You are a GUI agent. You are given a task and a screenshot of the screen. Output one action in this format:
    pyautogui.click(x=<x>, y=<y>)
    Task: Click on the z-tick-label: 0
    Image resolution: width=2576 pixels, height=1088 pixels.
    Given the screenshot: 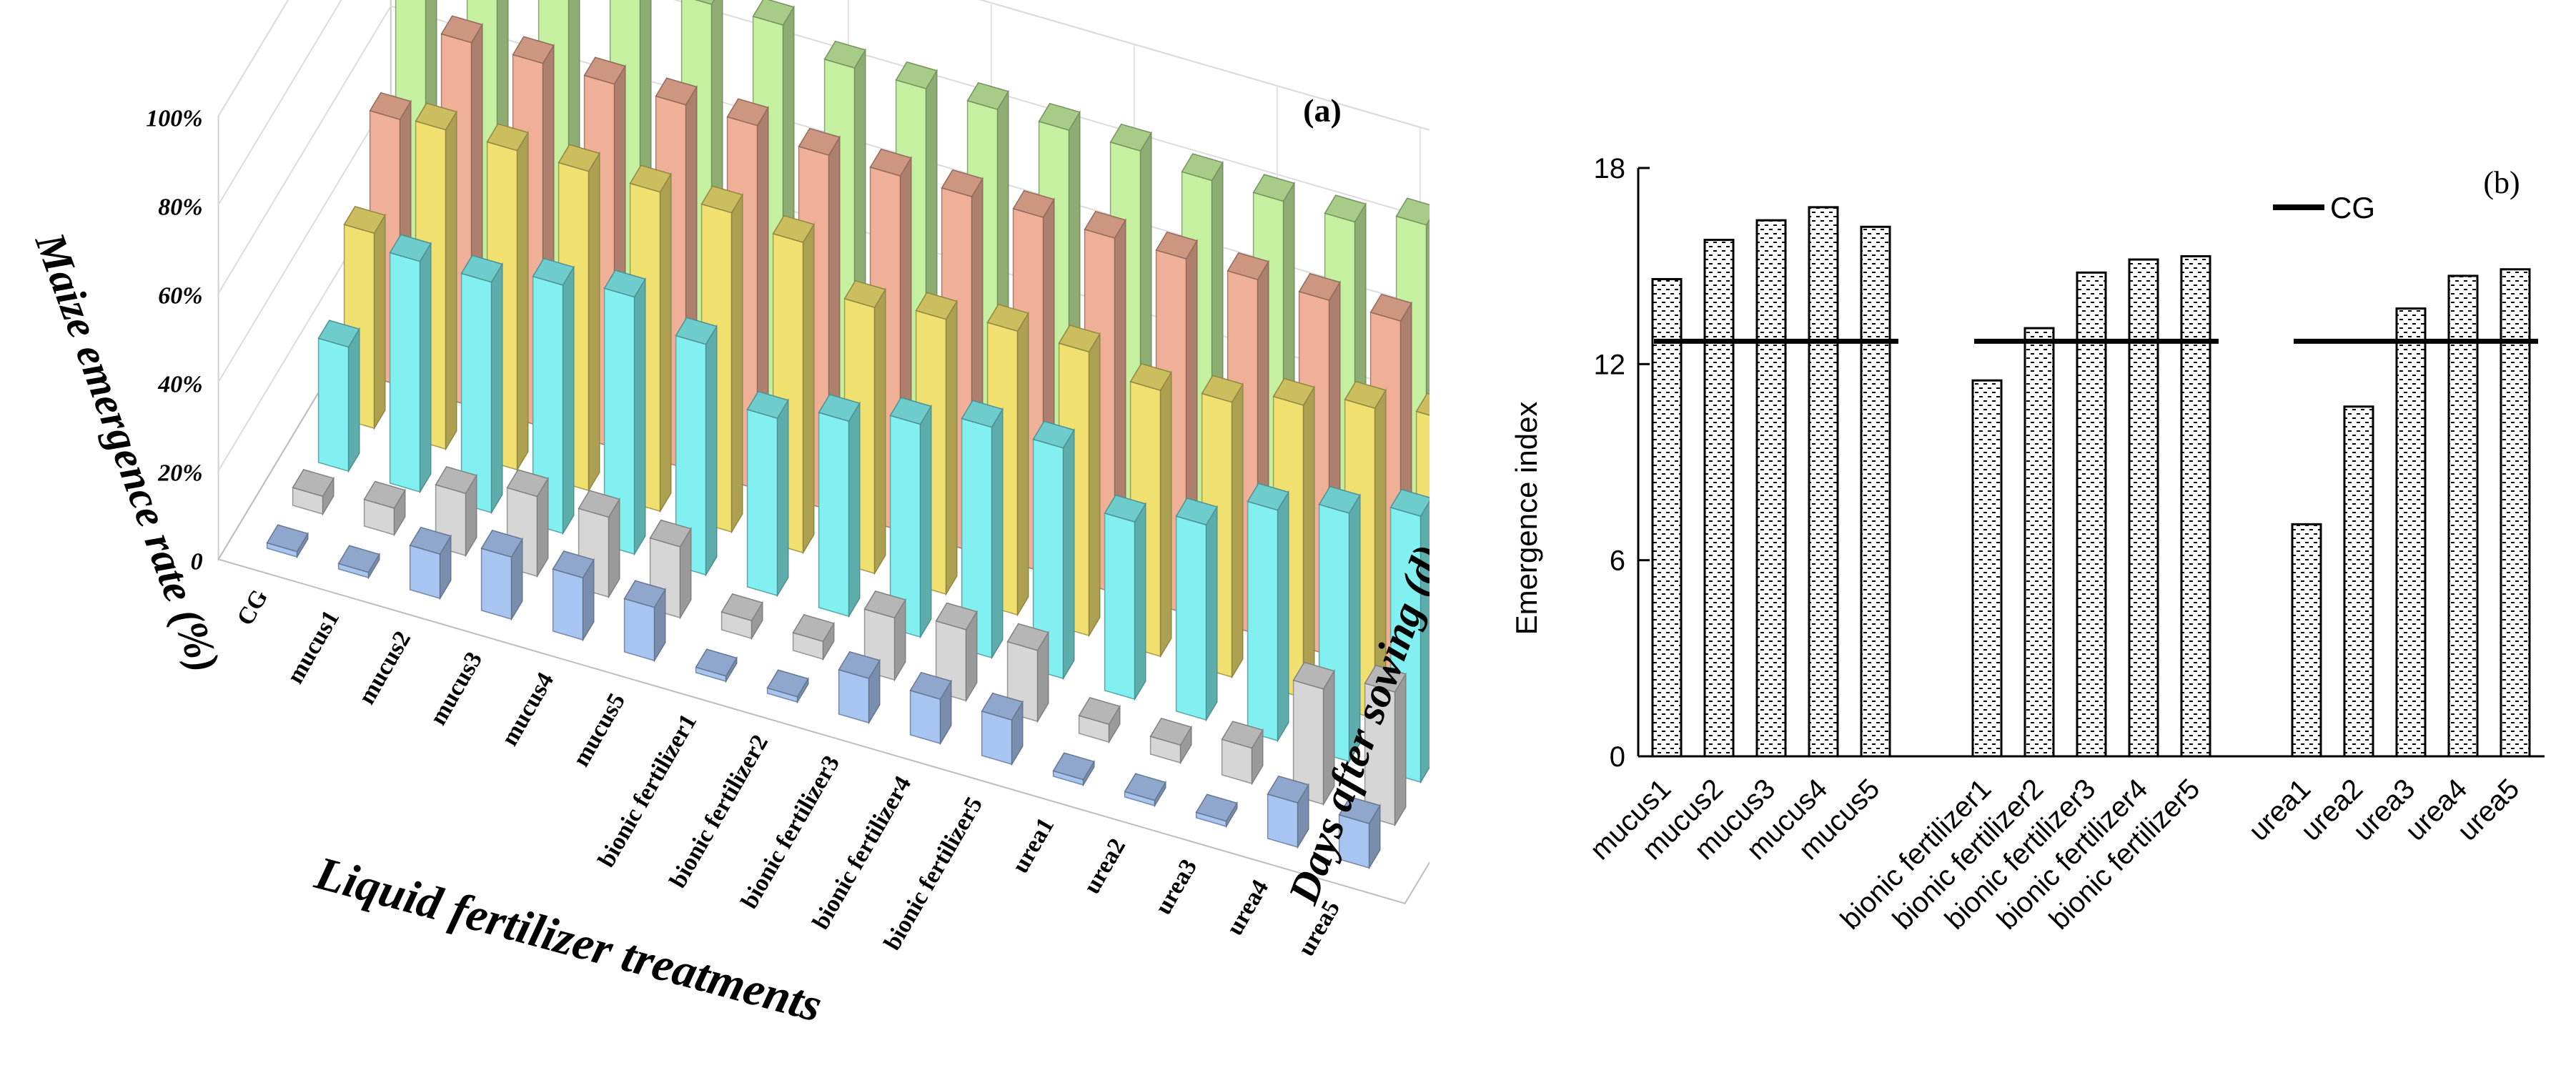 What is the action you would take?
    pyautogui.click(x=197, y=562)
    